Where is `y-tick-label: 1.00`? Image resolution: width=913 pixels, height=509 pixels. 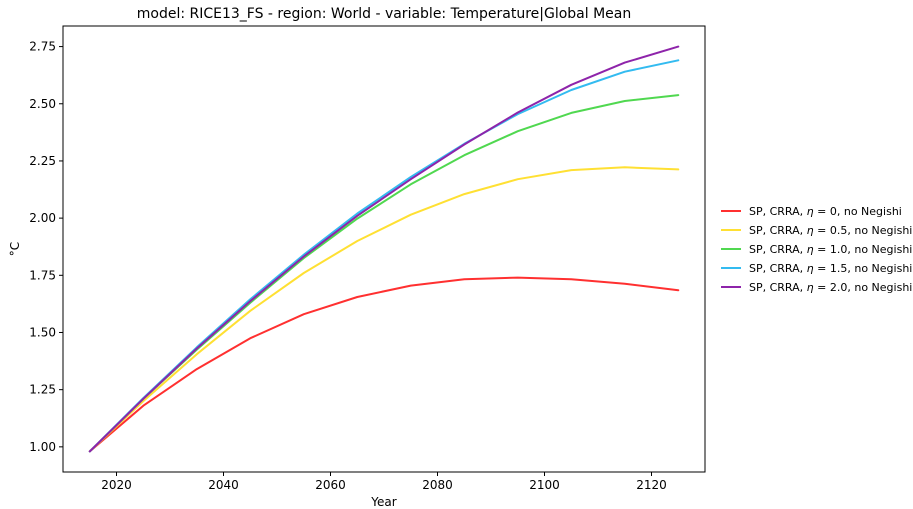 y-tick-label: 1.00 is located at coordinates (42, 447).